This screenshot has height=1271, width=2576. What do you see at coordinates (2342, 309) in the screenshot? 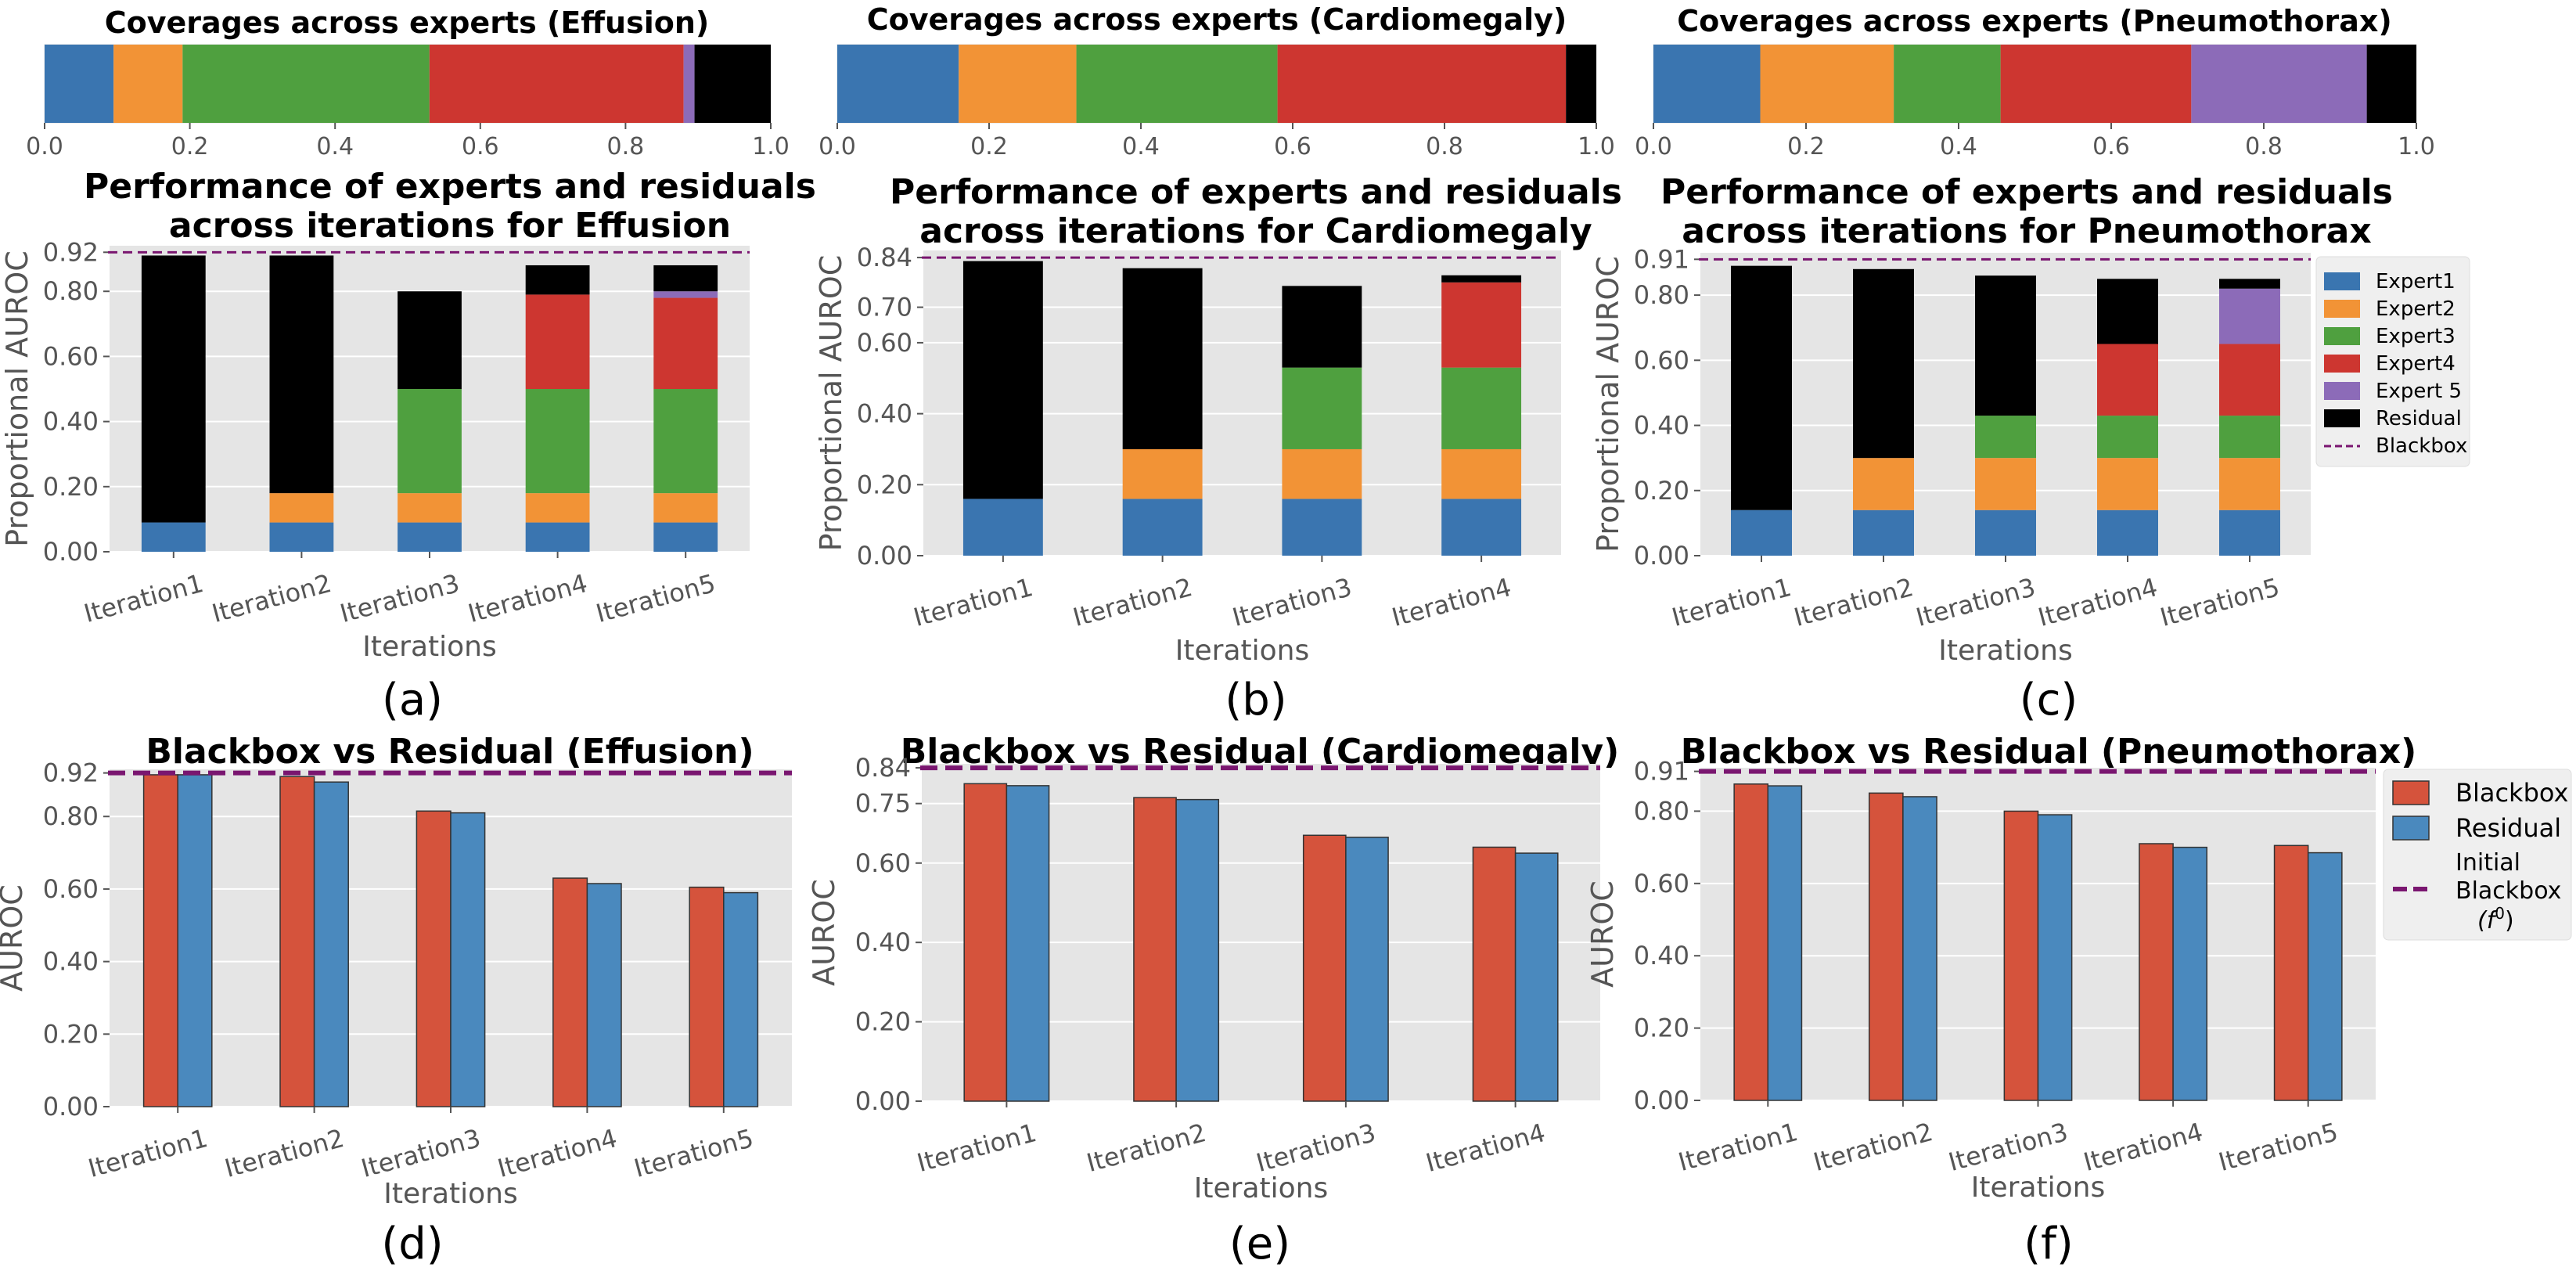
I see `legend-swatch-expert2` at bounding box center [2342, 309].